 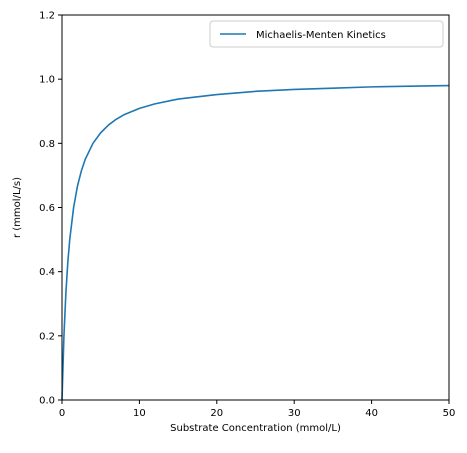 I want to click on y-tick-label: 0.2, so click(x=47, y=336).